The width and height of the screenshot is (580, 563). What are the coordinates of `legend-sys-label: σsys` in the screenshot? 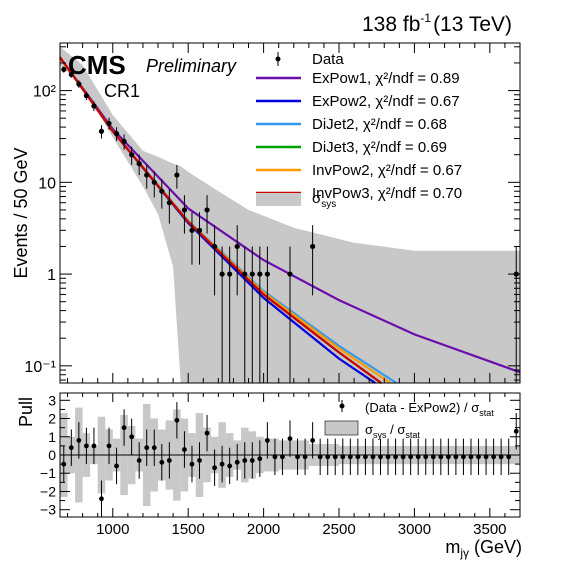 It's located at (324, 200).